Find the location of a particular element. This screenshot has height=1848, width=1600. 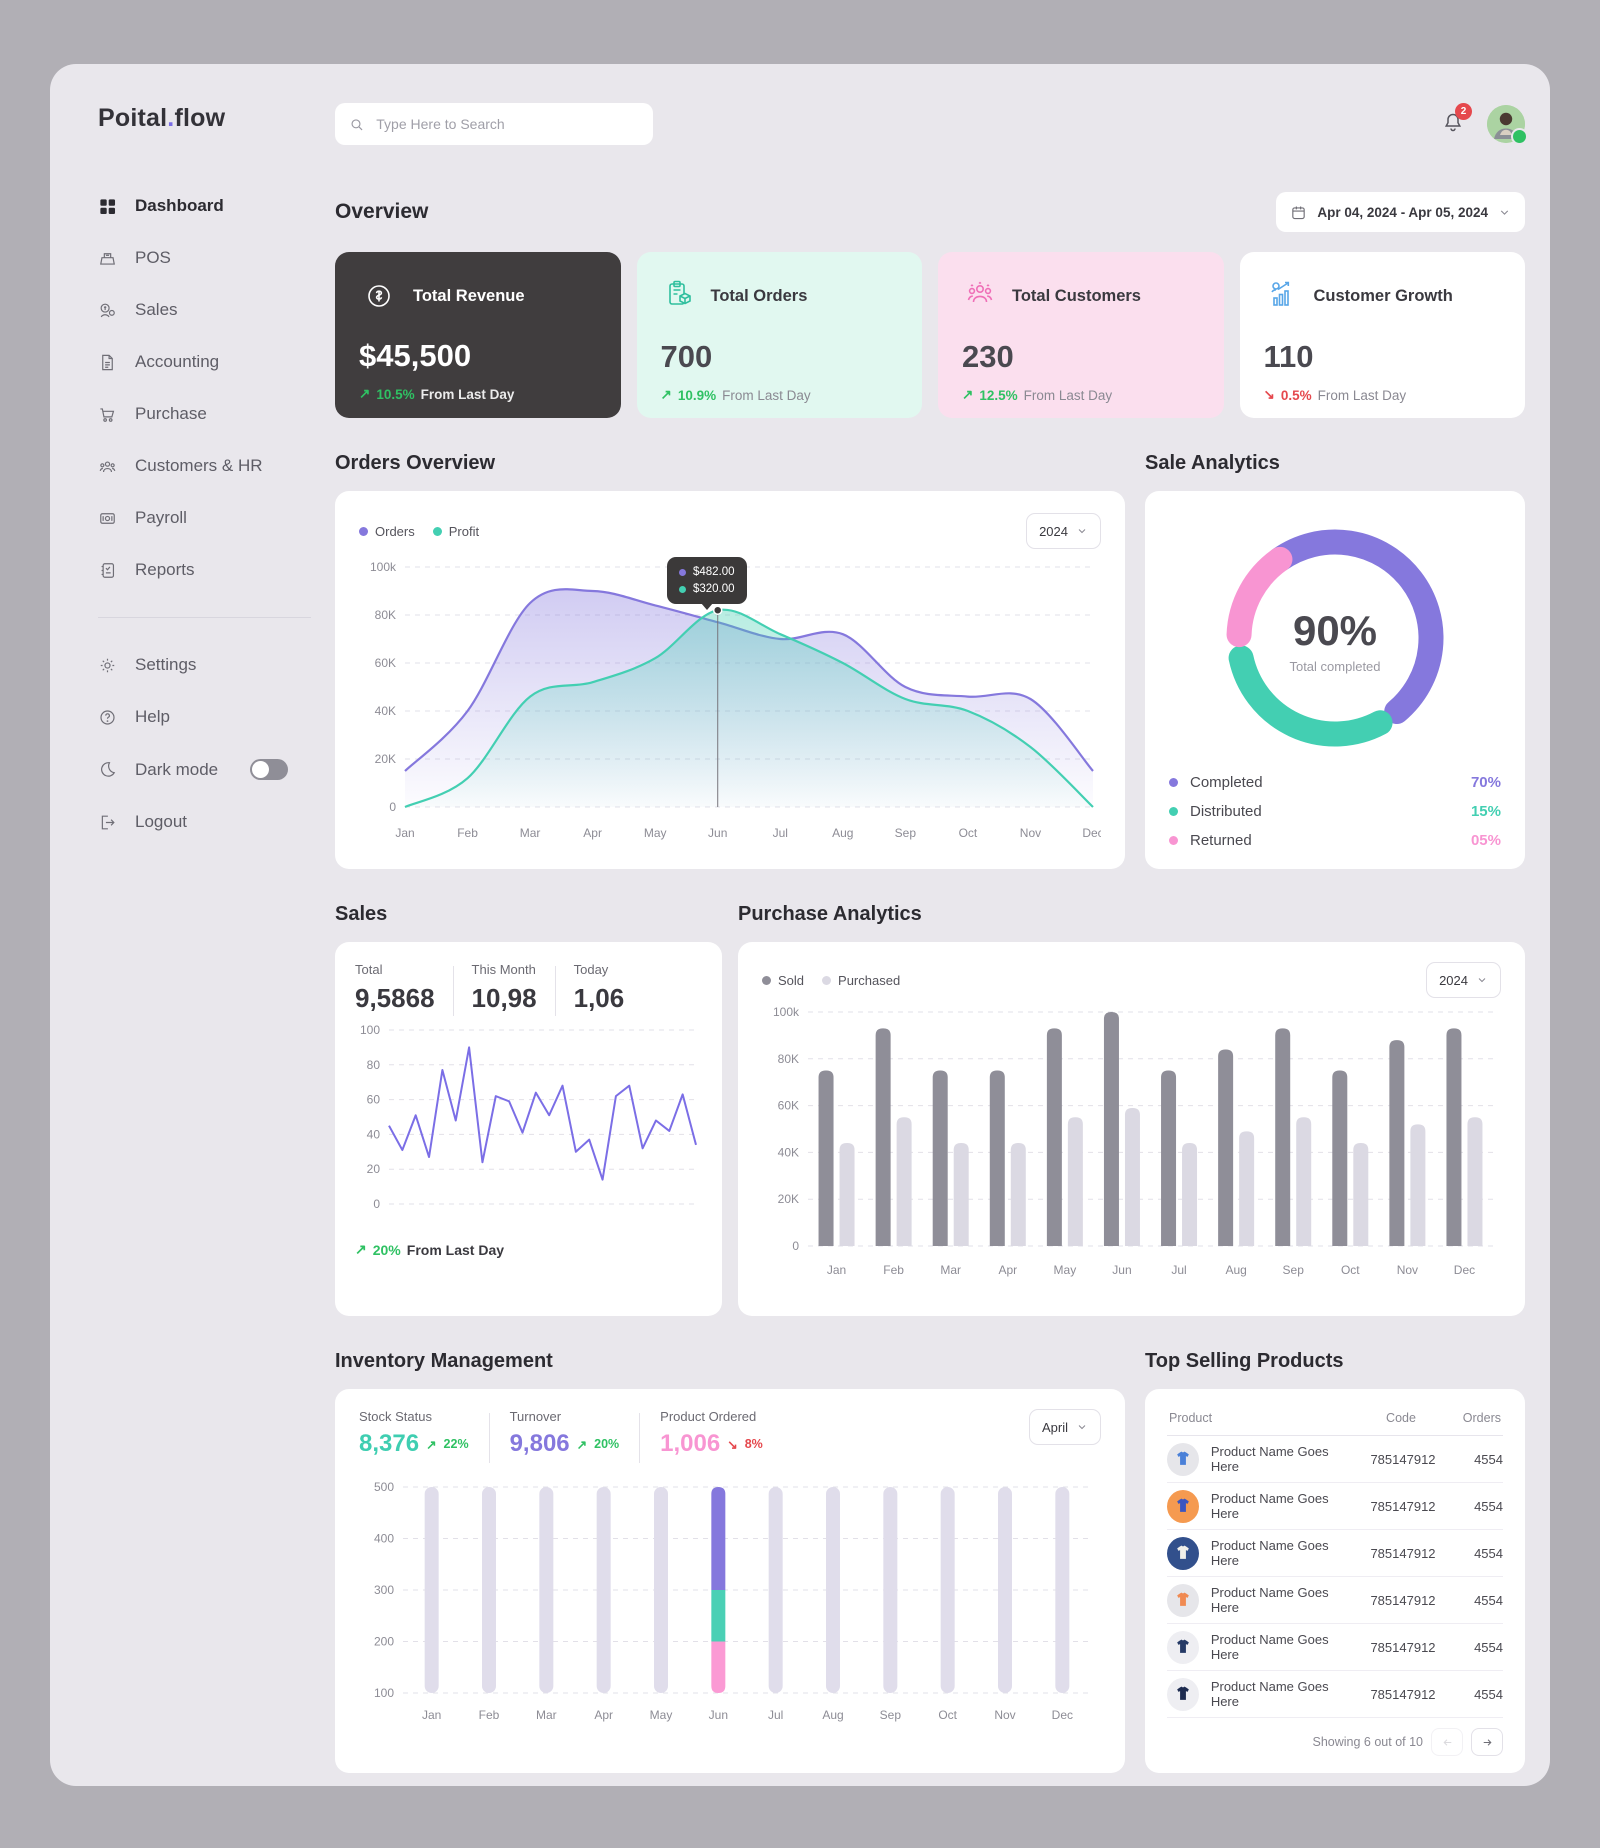

stat-label: Total is located at coordinates (369, 969).